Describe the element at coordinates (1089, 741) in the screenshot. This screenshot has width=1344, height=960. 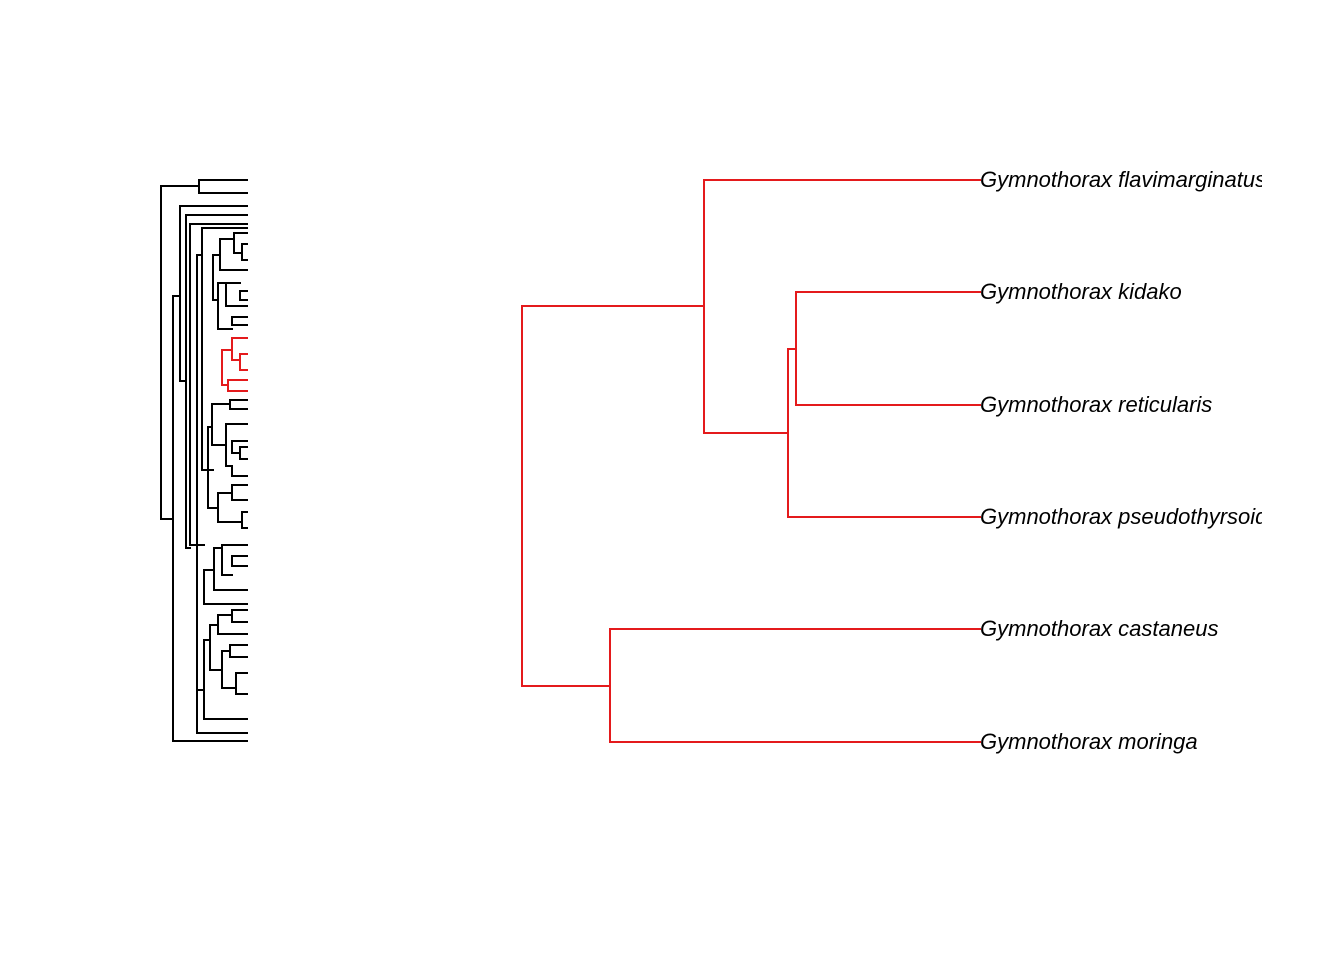
I see `tip-label: Gymnothorax moringa` at that location.